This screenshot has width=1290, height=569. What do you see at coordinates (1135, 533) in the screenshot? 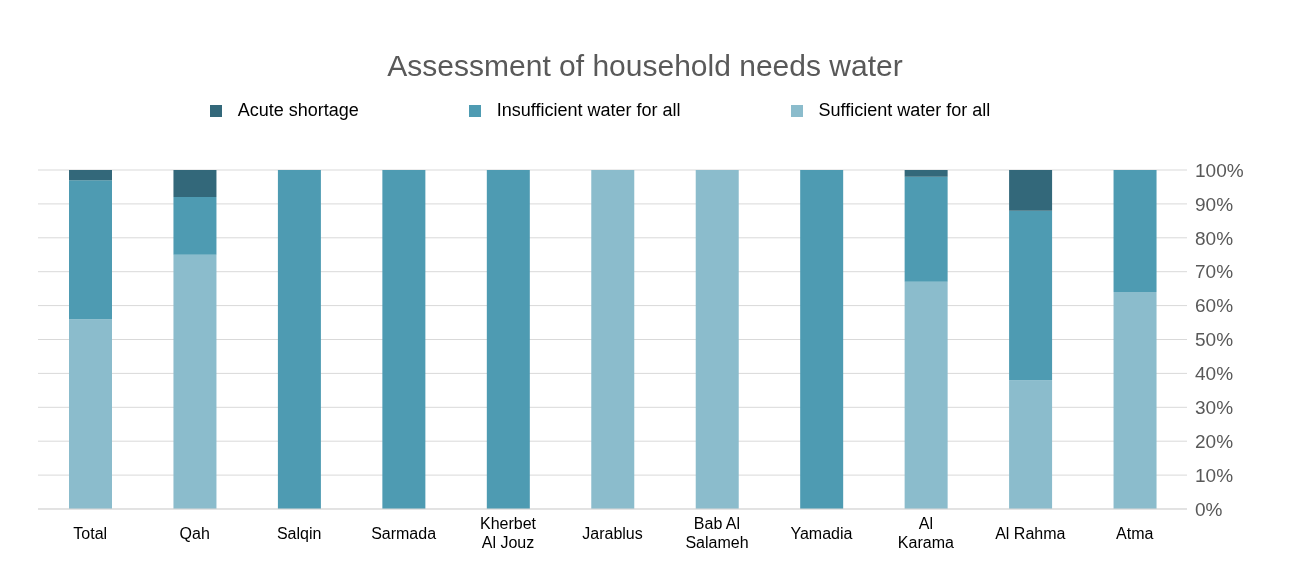
I see `x-tick-label: Atma` at bounding box center [1135, 533].